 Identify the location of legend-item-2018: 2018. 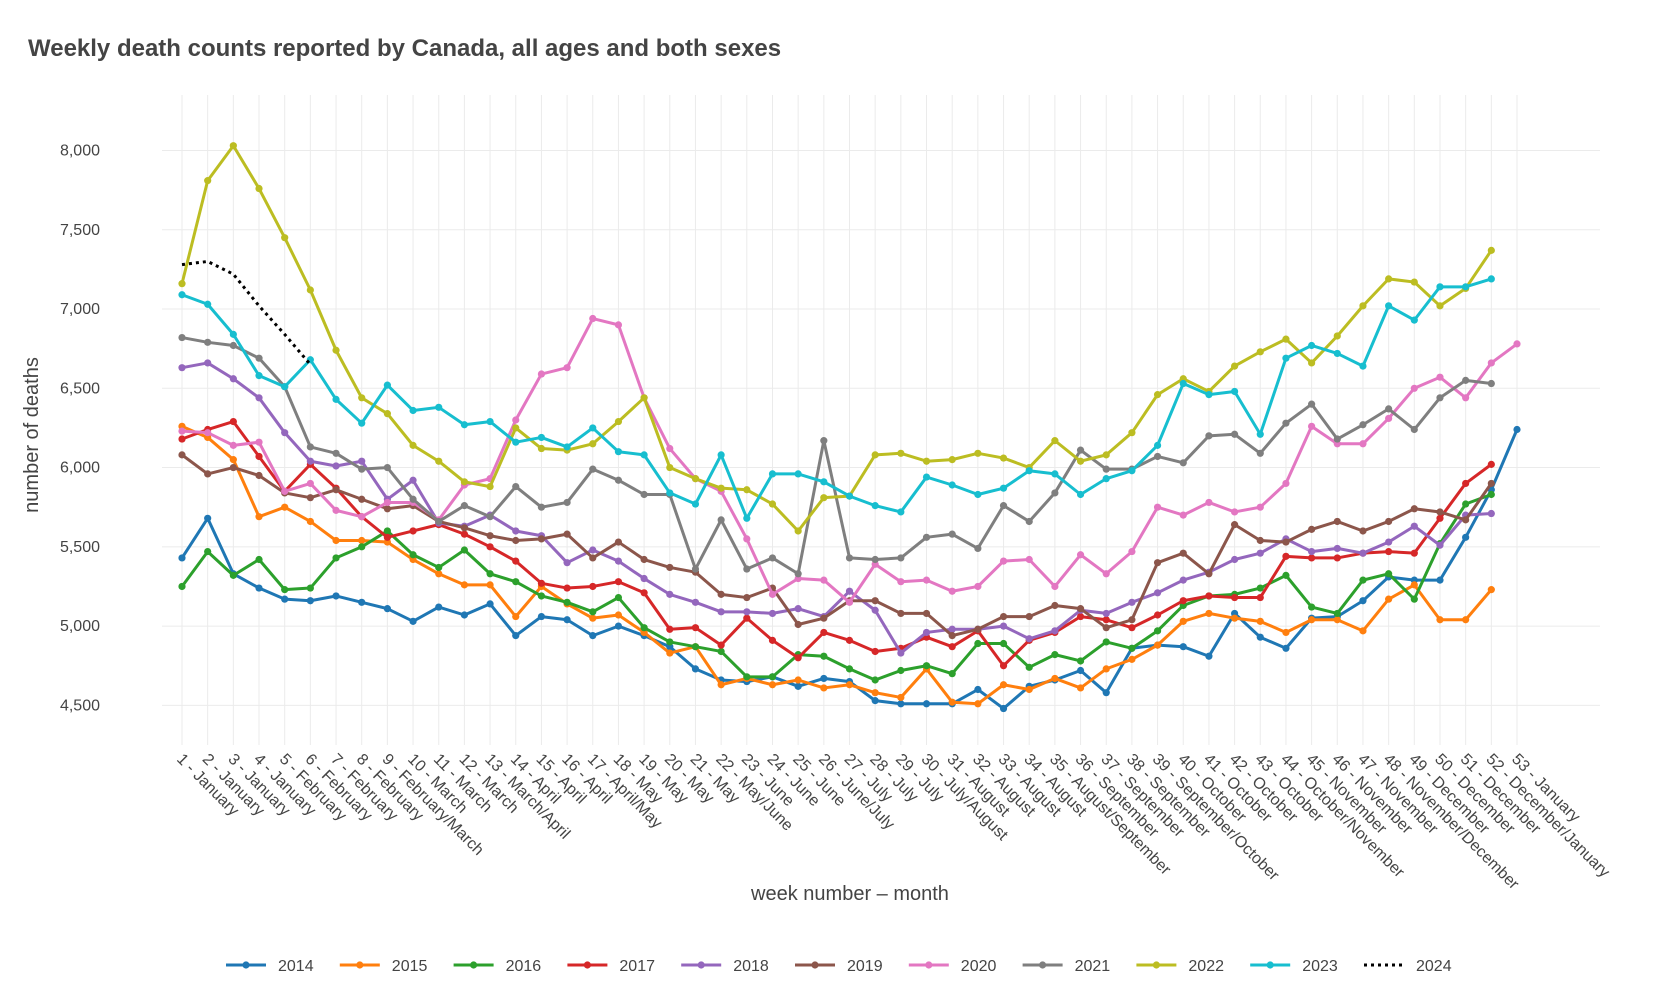
(725, 966).